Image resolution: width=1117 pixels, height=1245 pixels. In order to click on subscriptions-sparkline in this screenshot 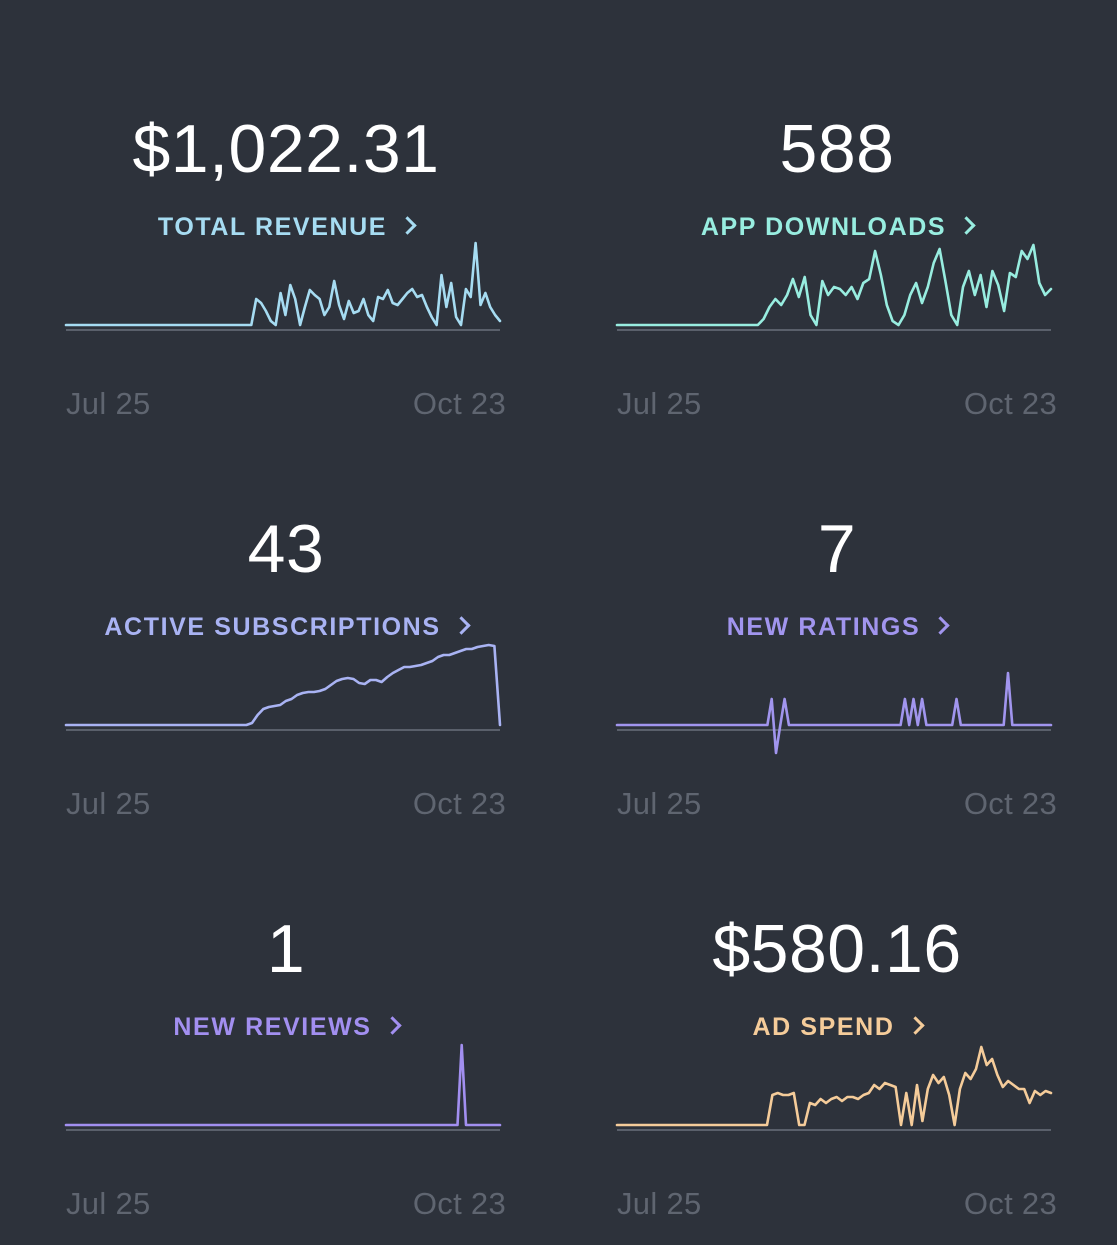, I will do `click(283, 687)`.